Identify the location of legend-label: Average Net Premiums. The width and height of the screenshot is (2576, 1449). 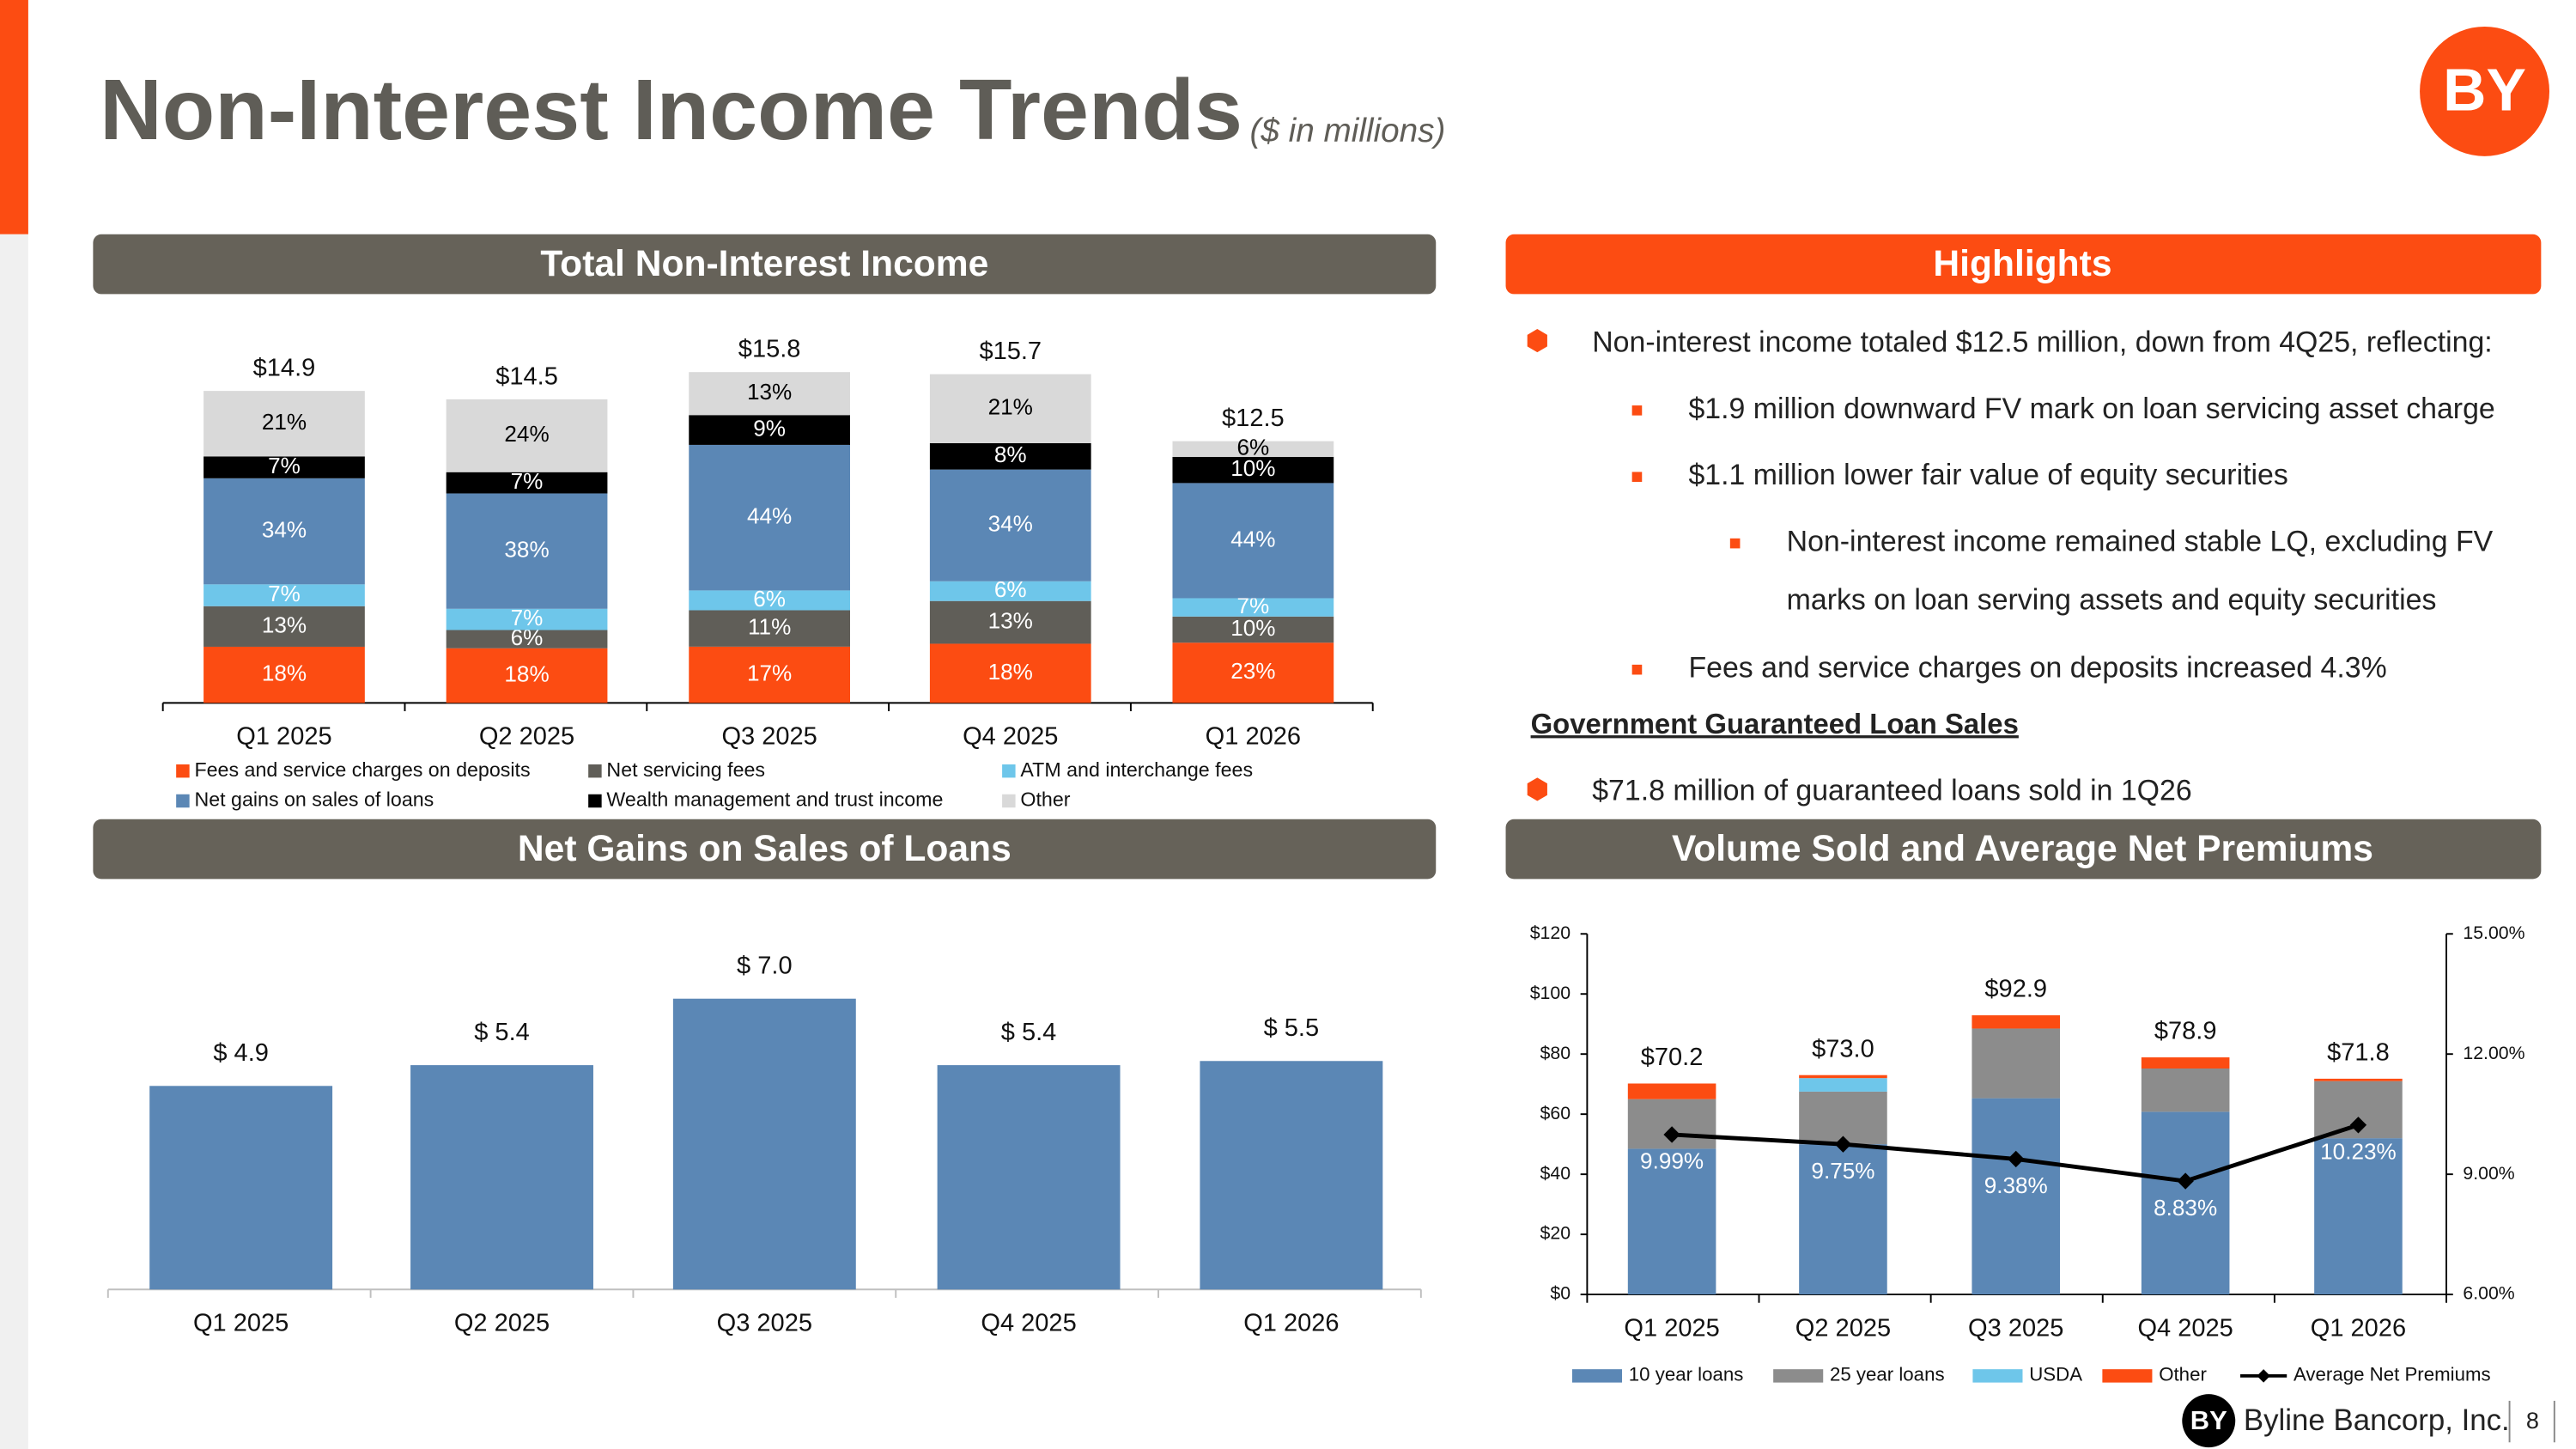
(2392, 1374).